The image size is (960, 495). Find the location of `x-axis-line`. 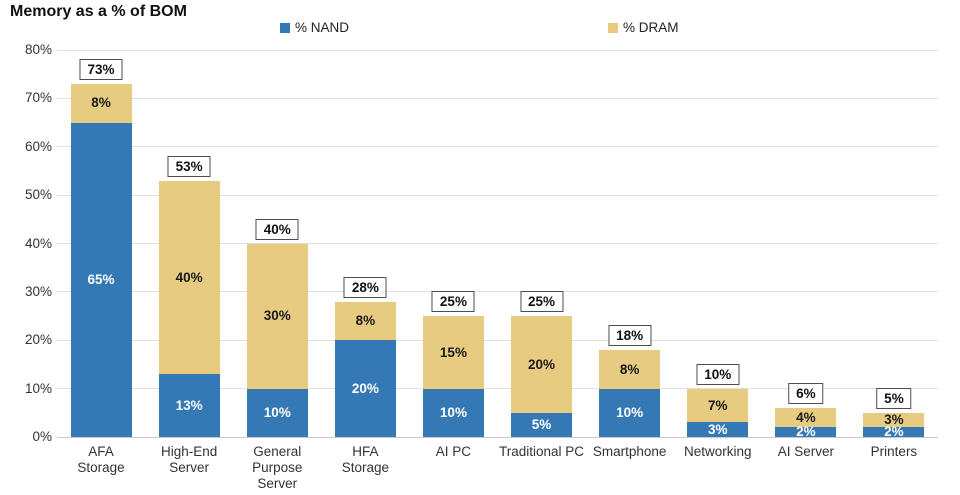

x-axis-line is located at coordinates (497, 437).